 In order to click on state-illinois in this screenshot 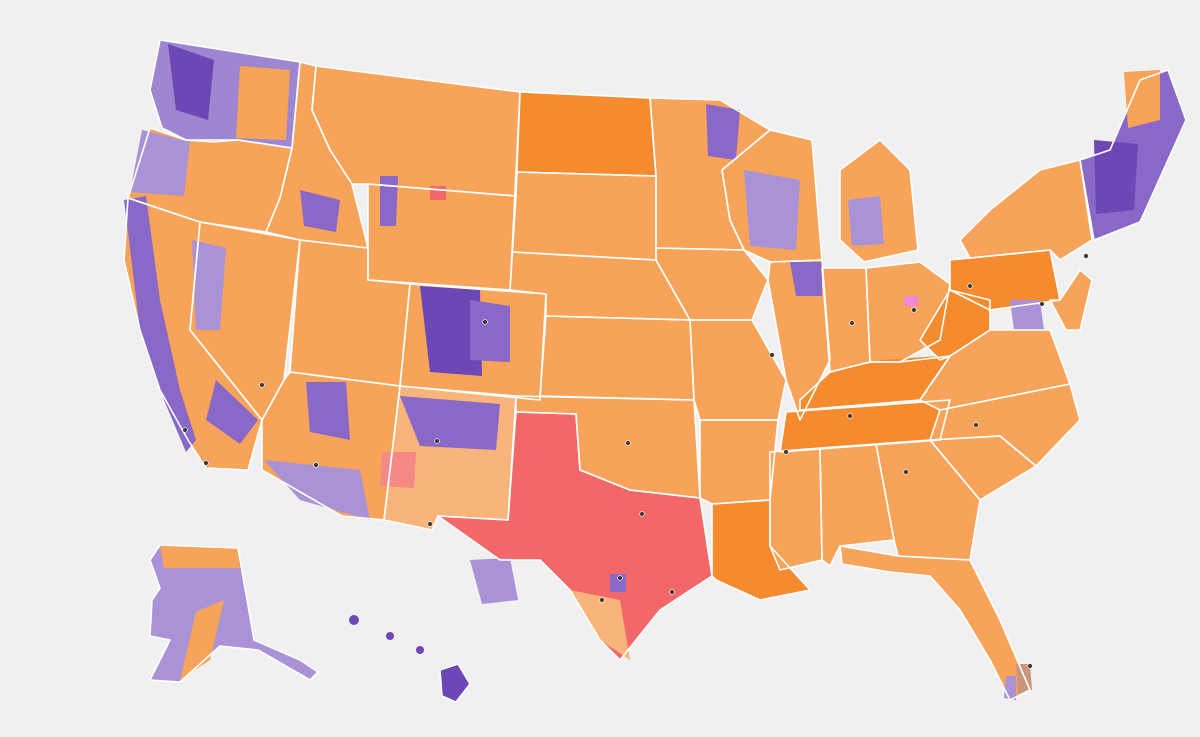, I will do `click(799, 340)`.